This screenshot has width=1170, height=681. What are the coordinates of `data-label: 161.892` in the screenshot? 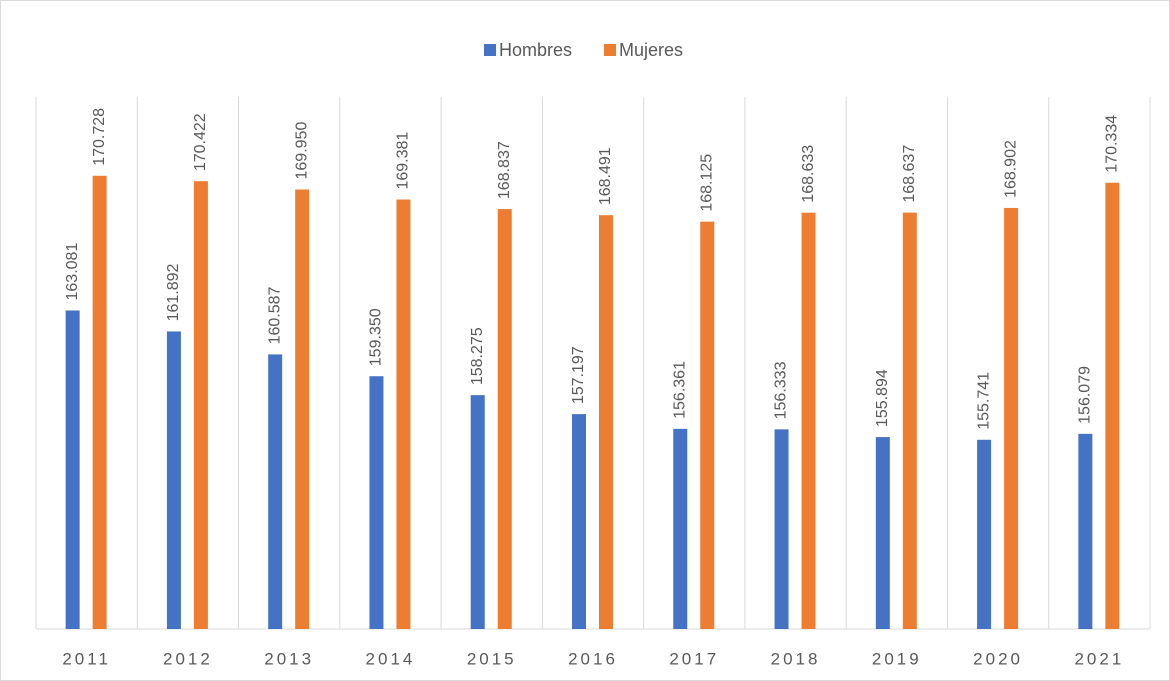 It's located at (173, 292).